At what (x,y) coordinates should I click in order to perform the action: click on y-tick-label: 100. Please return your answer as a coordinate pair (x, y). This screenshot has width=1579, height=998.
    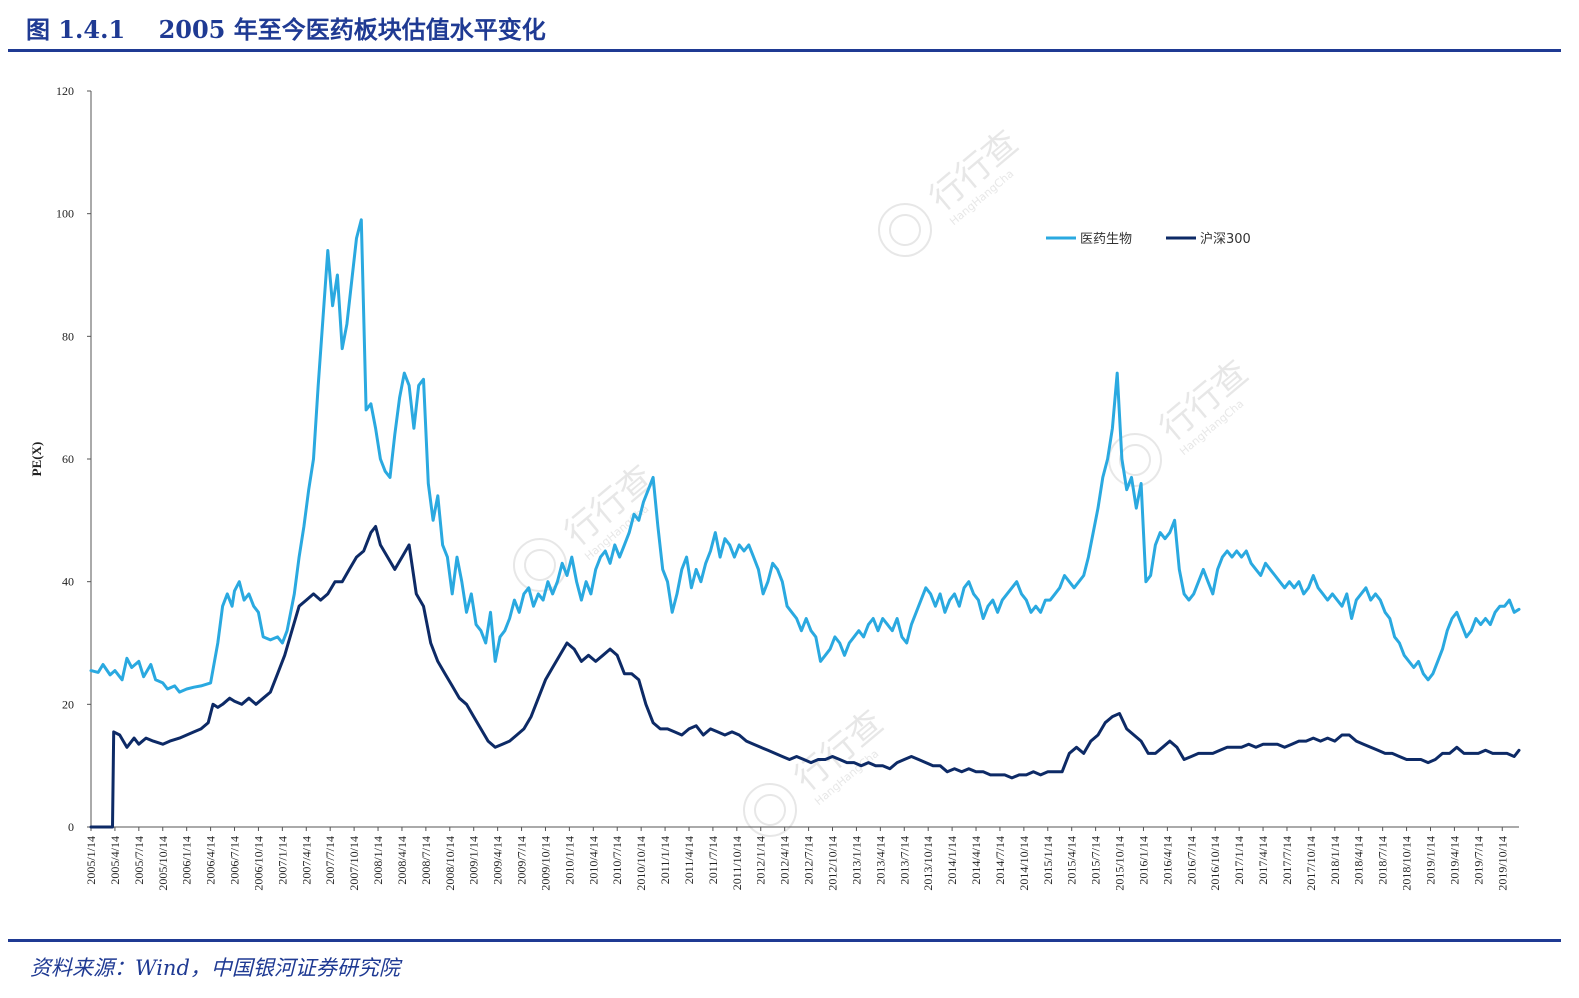
    Looking at the image, I should click on (65, 214).